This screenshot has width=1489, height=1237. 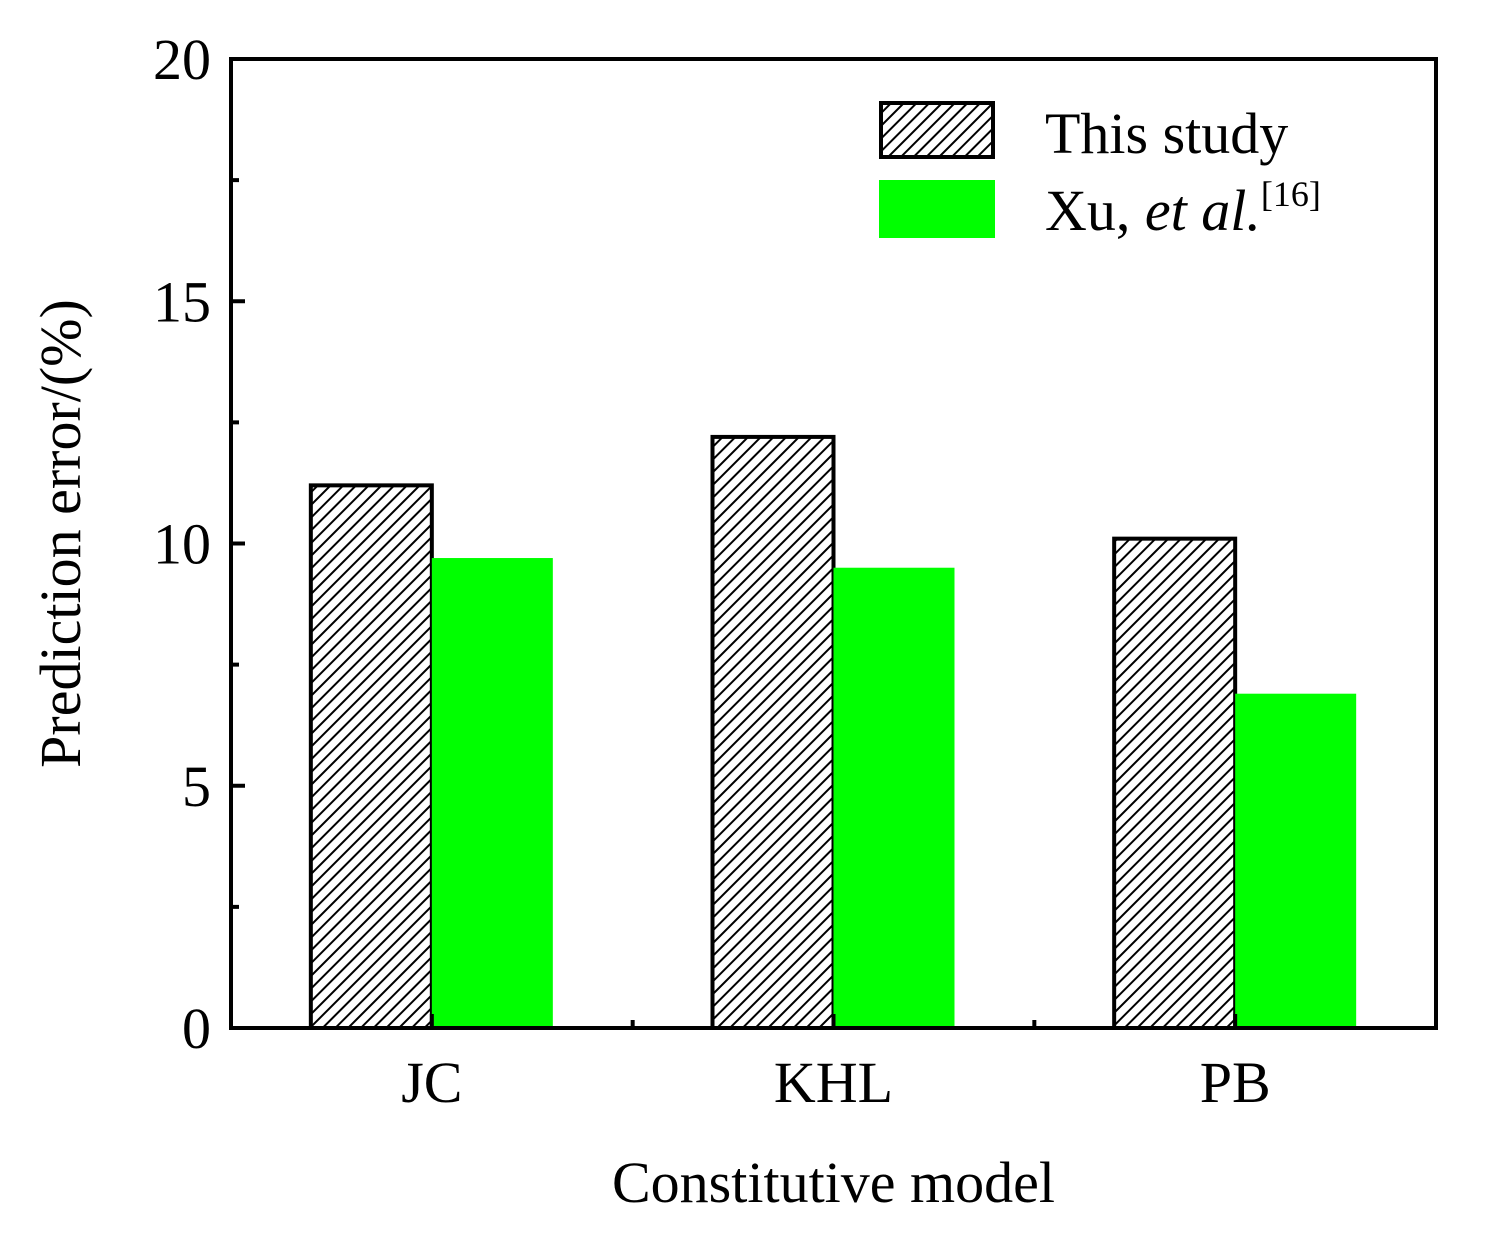 I want to click on y-tick-label: 5, so click(x=196, y=786).